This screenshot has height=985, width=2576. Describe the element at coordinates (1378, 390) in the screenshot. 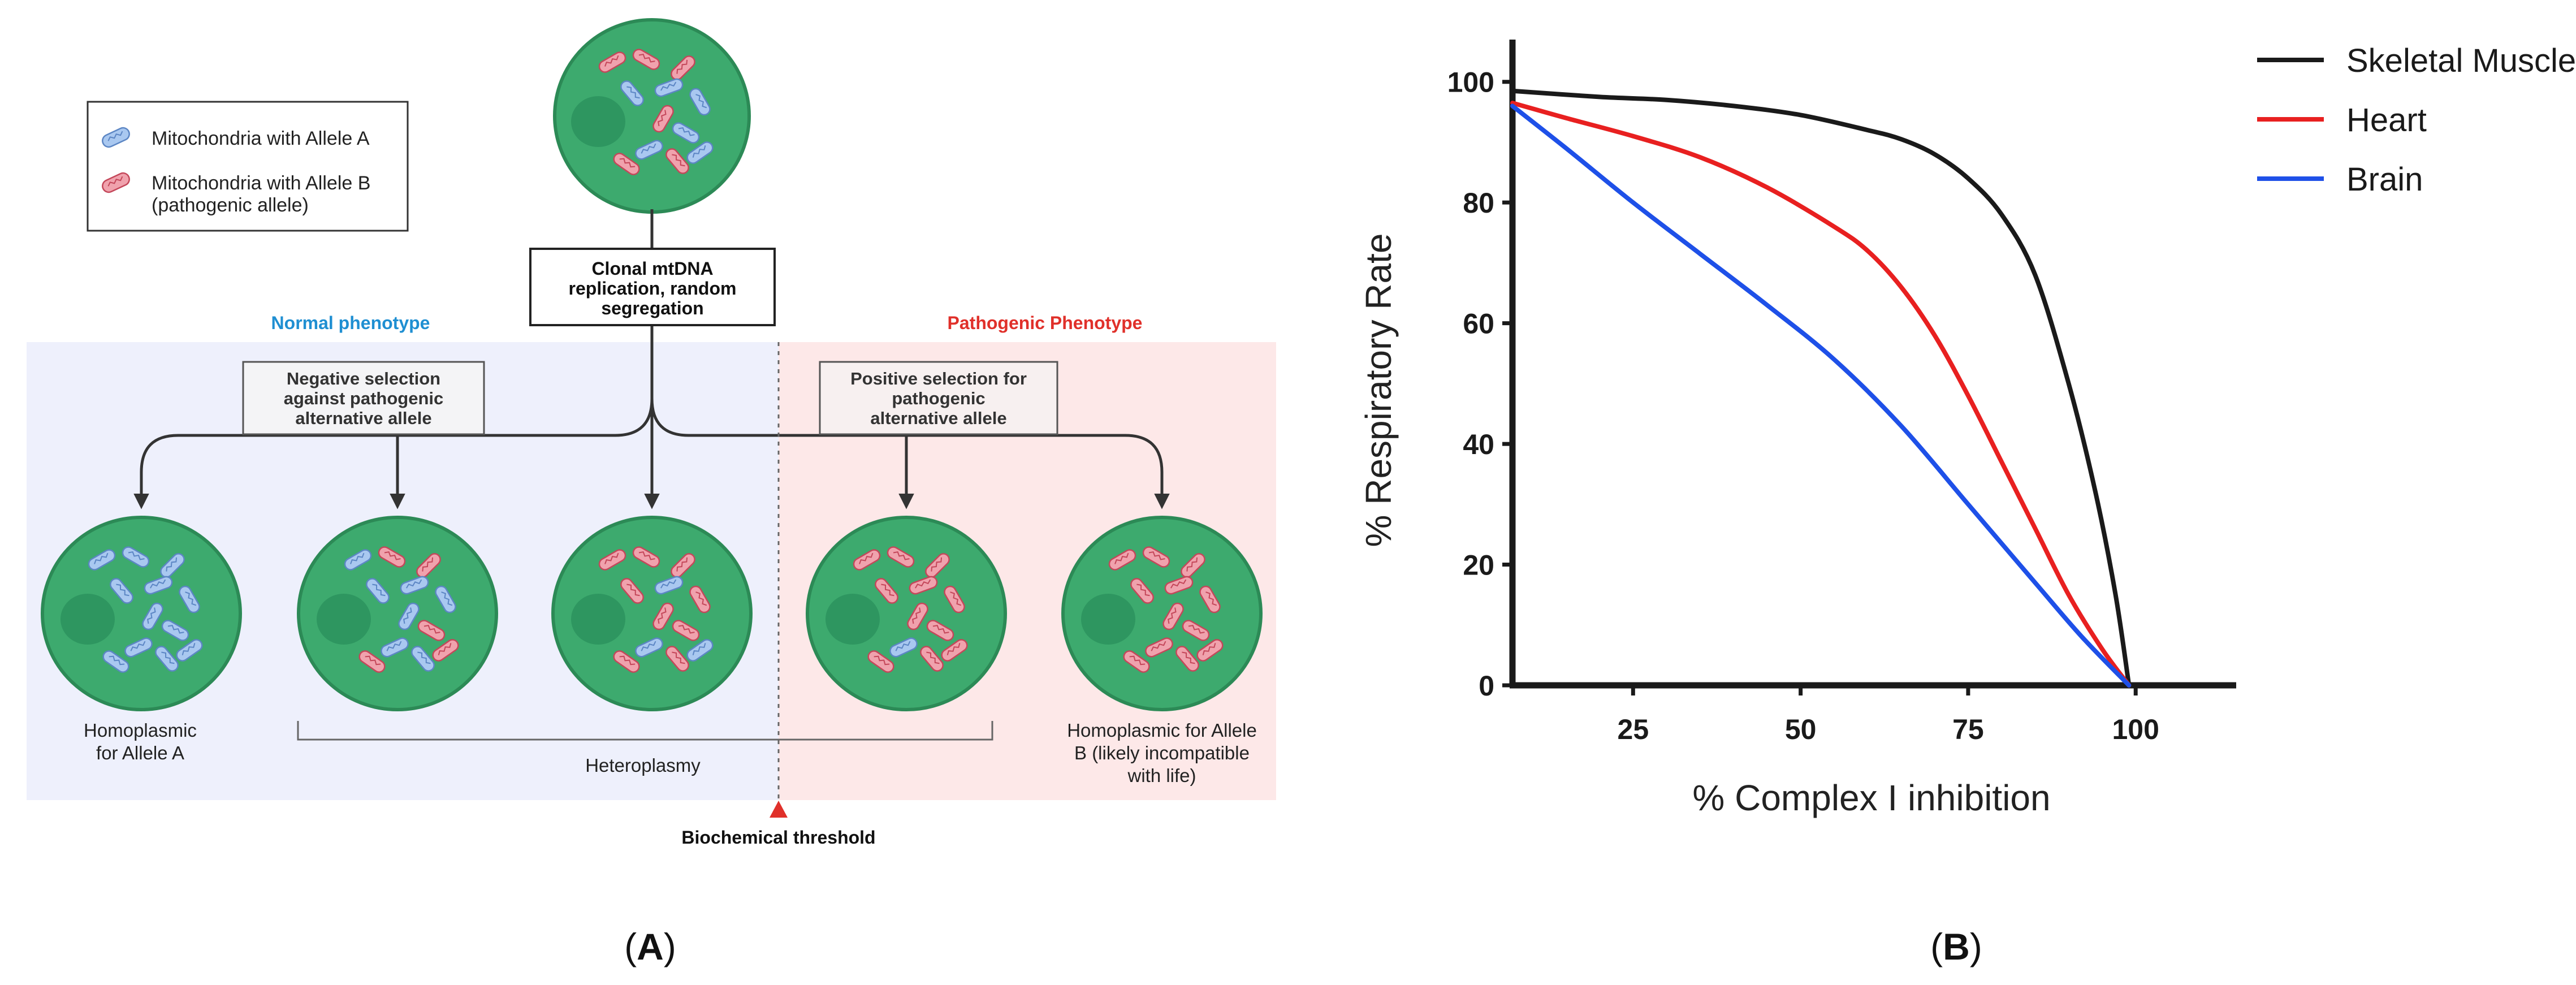

I see `y-axis-label: % Respiratory Rate` at that location.